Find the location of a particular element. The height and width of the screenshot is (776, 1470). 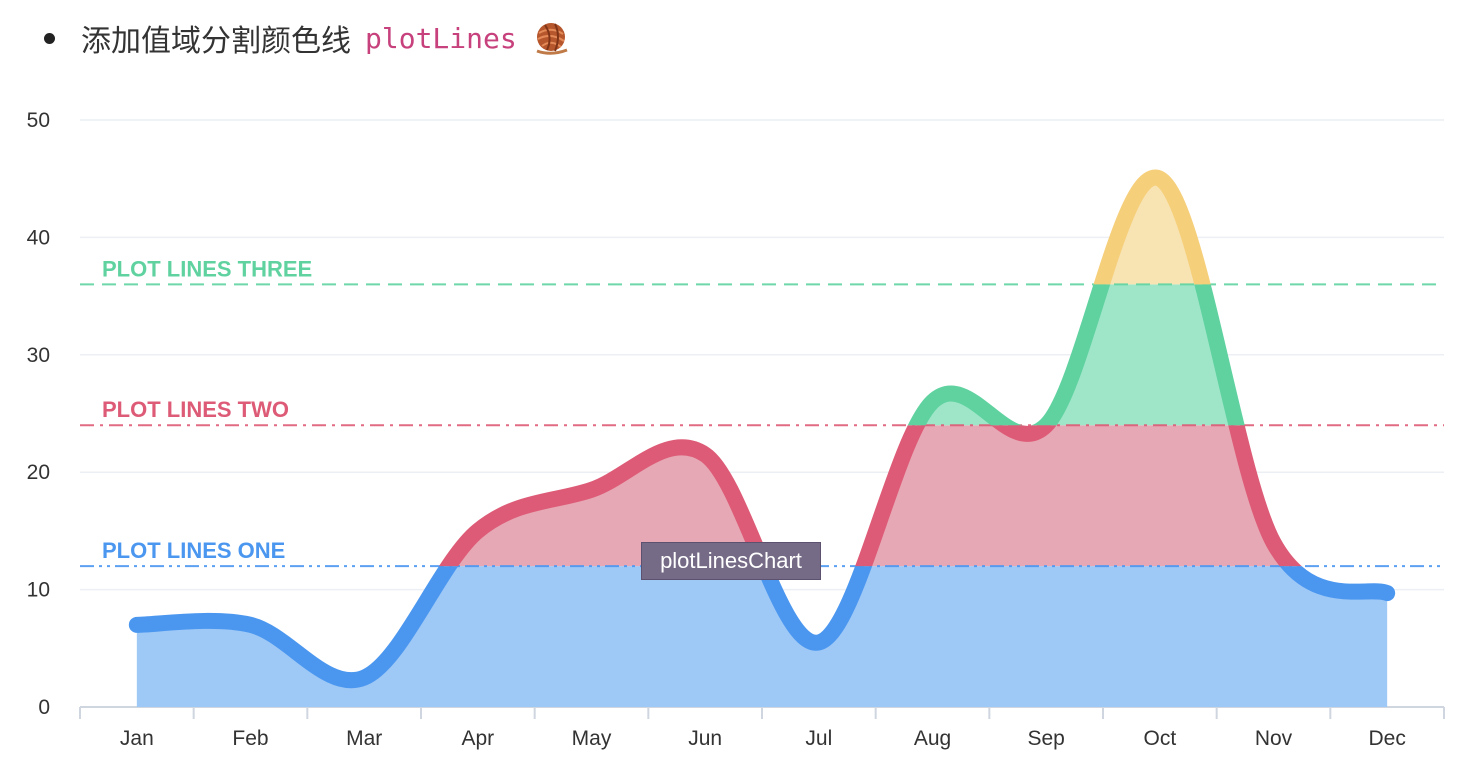

y-tick-label: 20 is located at coordinates (38, 472).